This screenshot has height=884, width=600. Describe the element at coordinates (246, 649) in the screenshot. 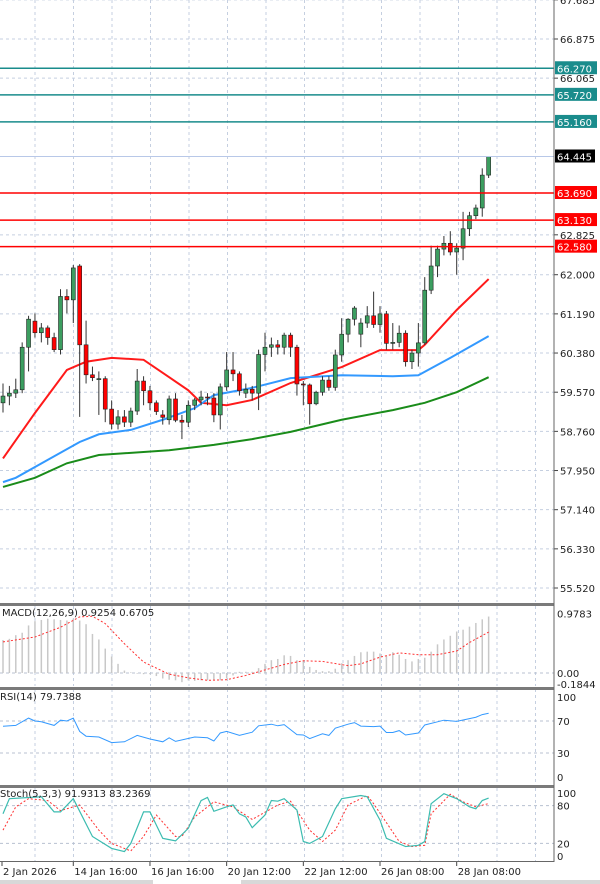

I see `macd-panel` at that location.